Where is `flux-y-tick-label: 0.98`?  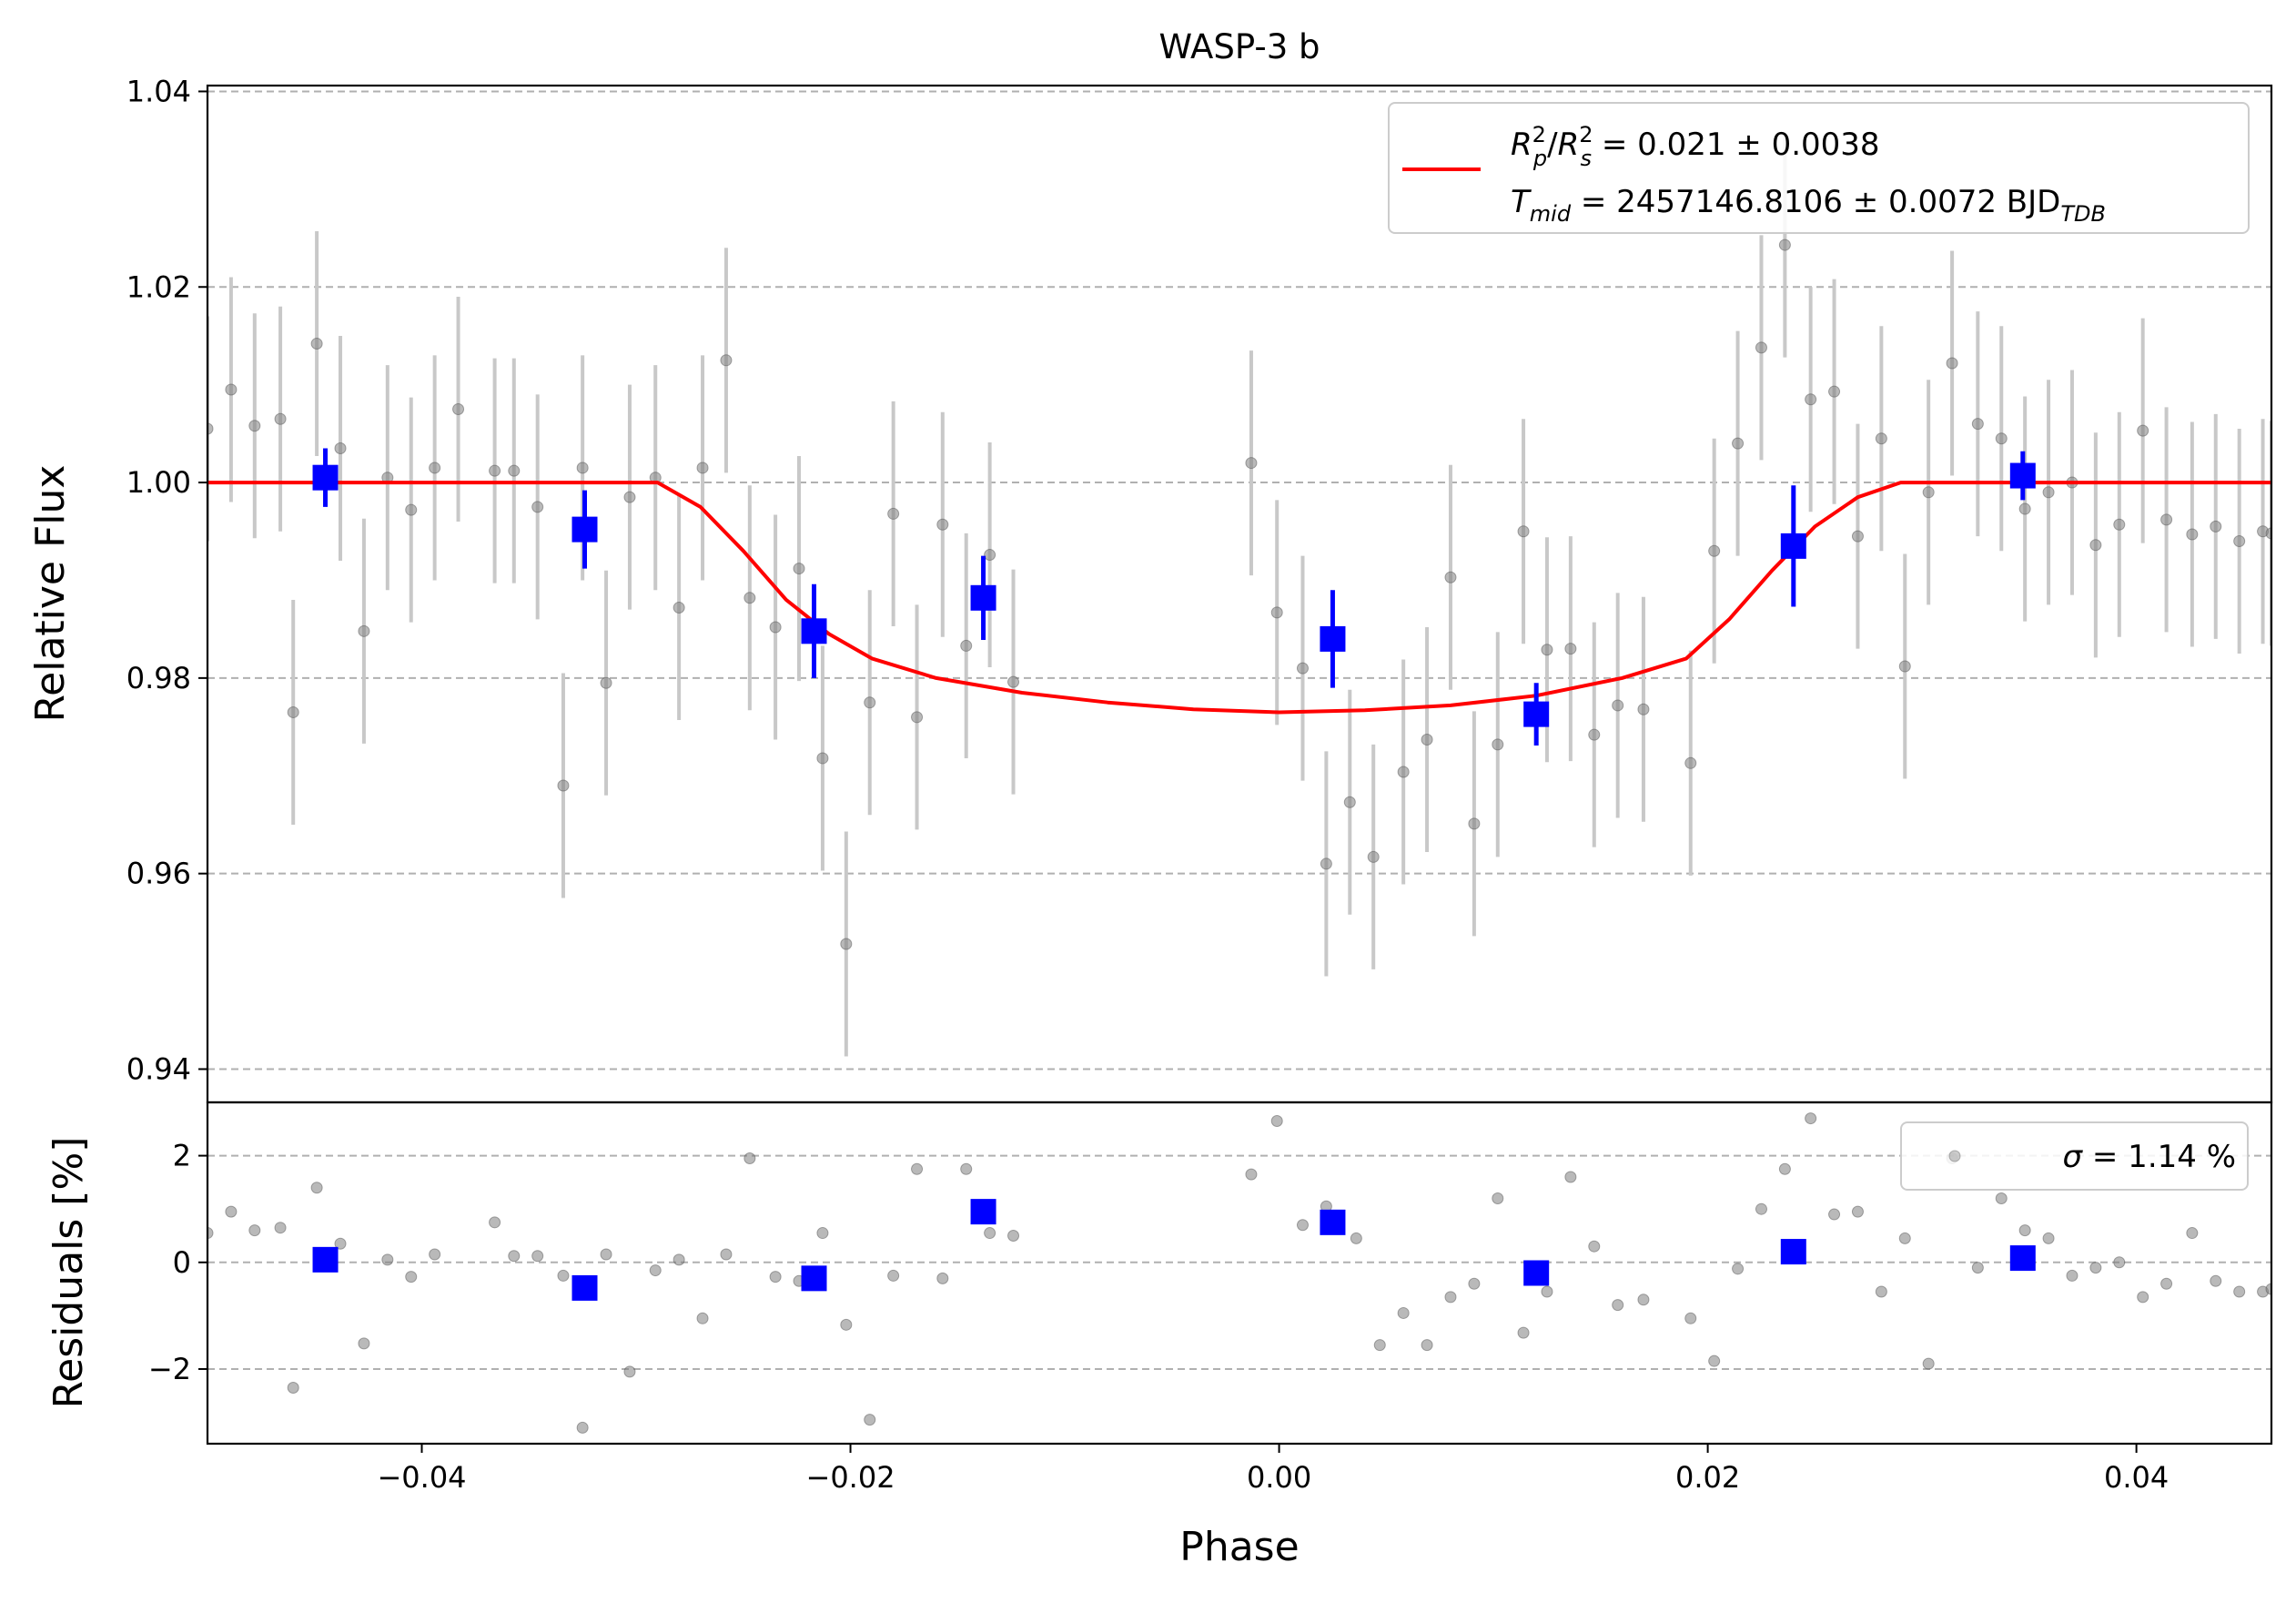 flux-y-tick-label: 0.98 is located at coordinates (158, 678).